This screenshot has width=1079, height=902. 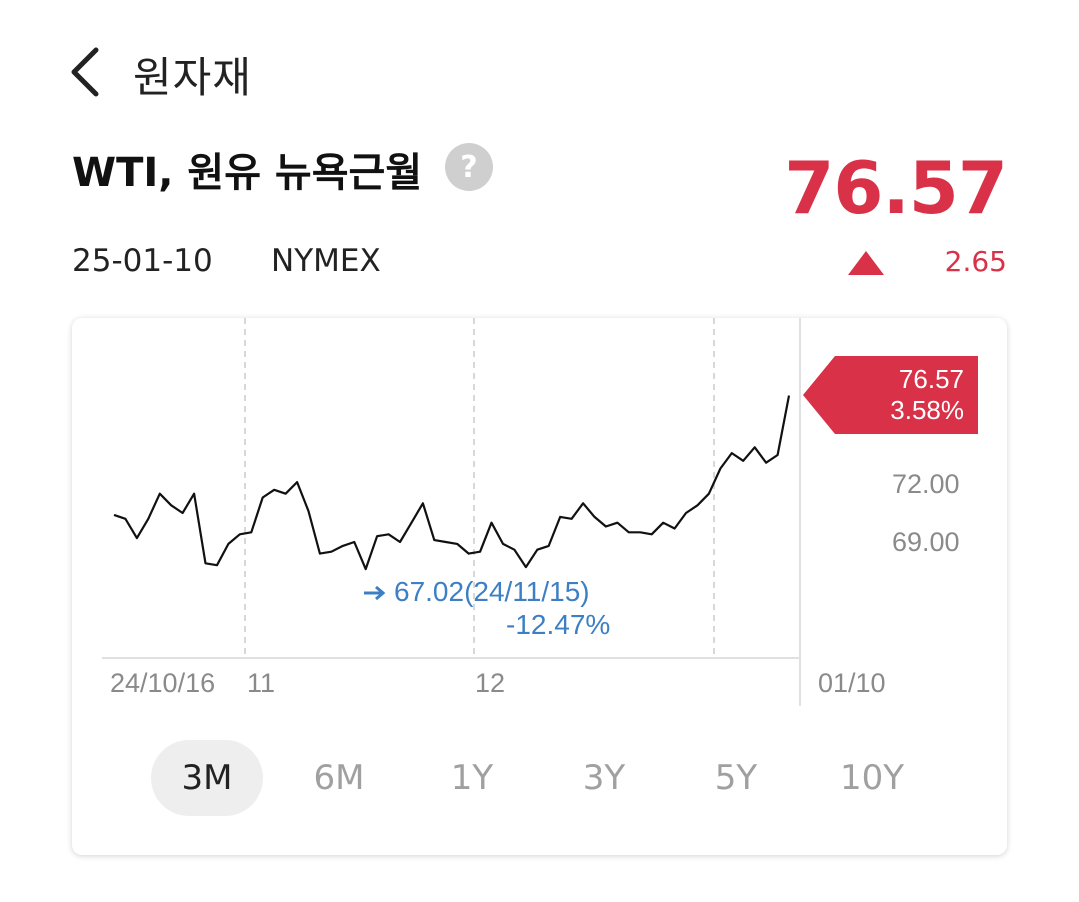 I want to click on current-price: 76.57, so click(x=896, y=188).